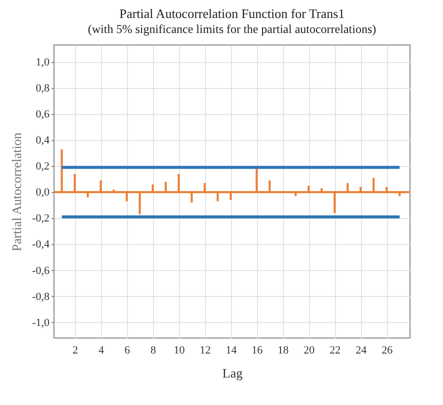  I want to click on x-tick-label: 18, so click(284, 350).